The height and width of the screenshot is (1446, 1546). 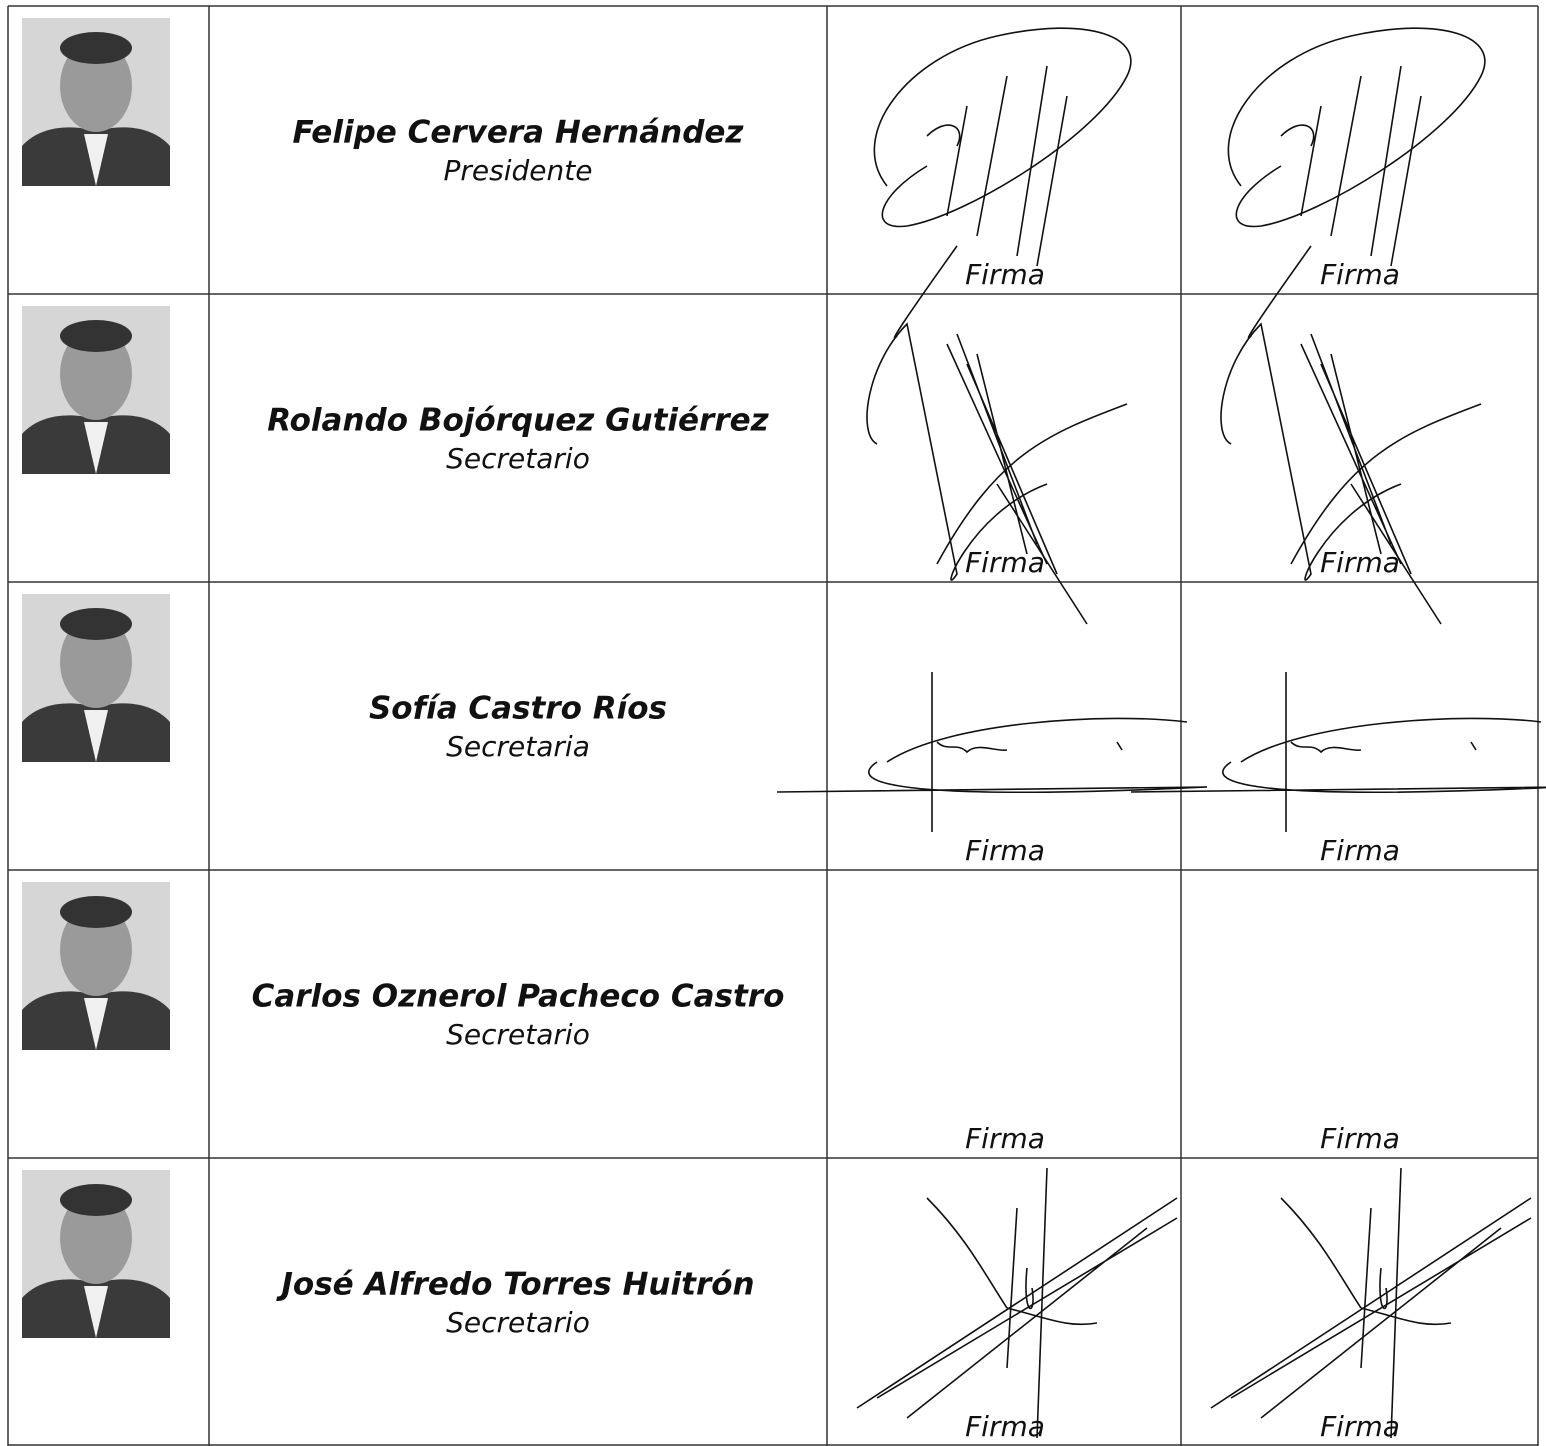 What do you see at coordinates (518, 709) in the screenshot?
I see `member-name: Sofía Castro Ríos` at bounding box center [518, 709].